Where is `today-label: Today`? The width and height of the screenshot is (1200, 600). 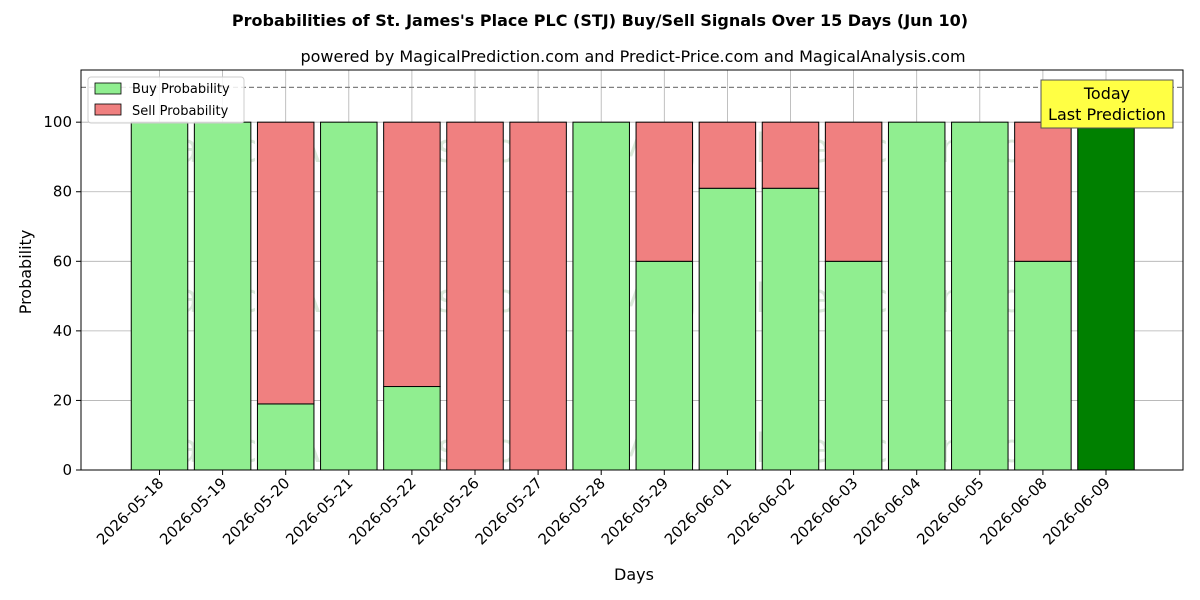 today-label: Today is located at coordinates (1106, 93).